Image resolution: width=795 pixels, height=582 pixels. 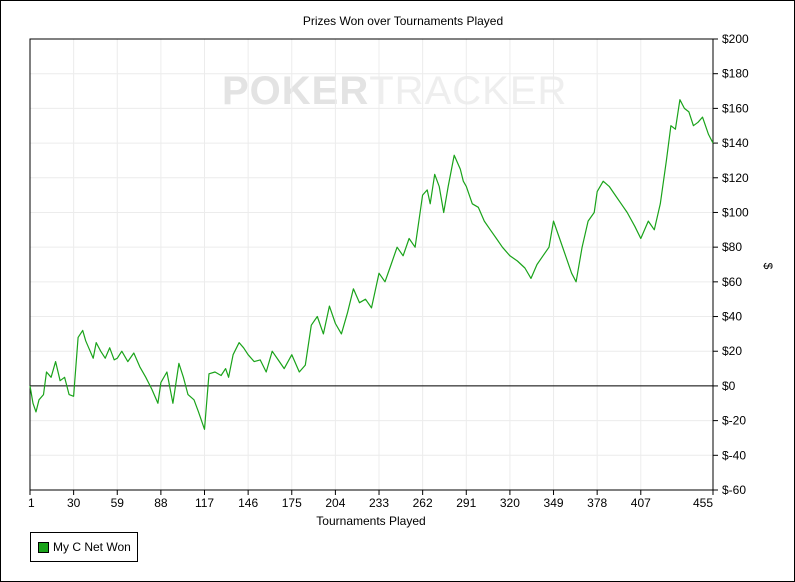 What do you see at coordinates (703, 503) in the screenshot?
I see `x-tick-label: 455` at bounding box center [703, 503].